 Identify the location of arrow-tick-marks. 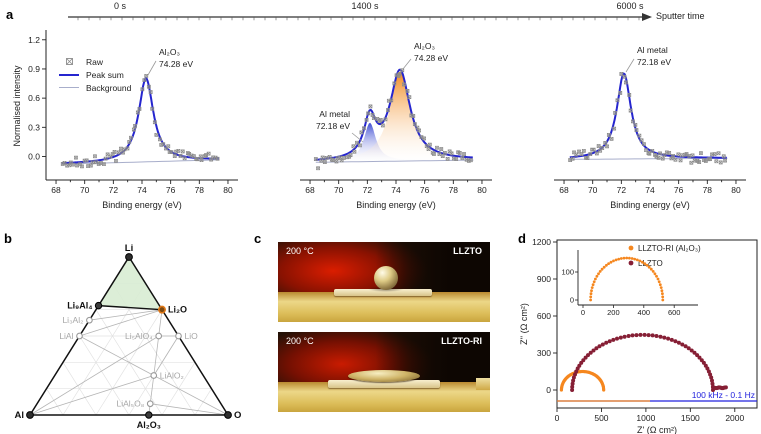
(358, 19).